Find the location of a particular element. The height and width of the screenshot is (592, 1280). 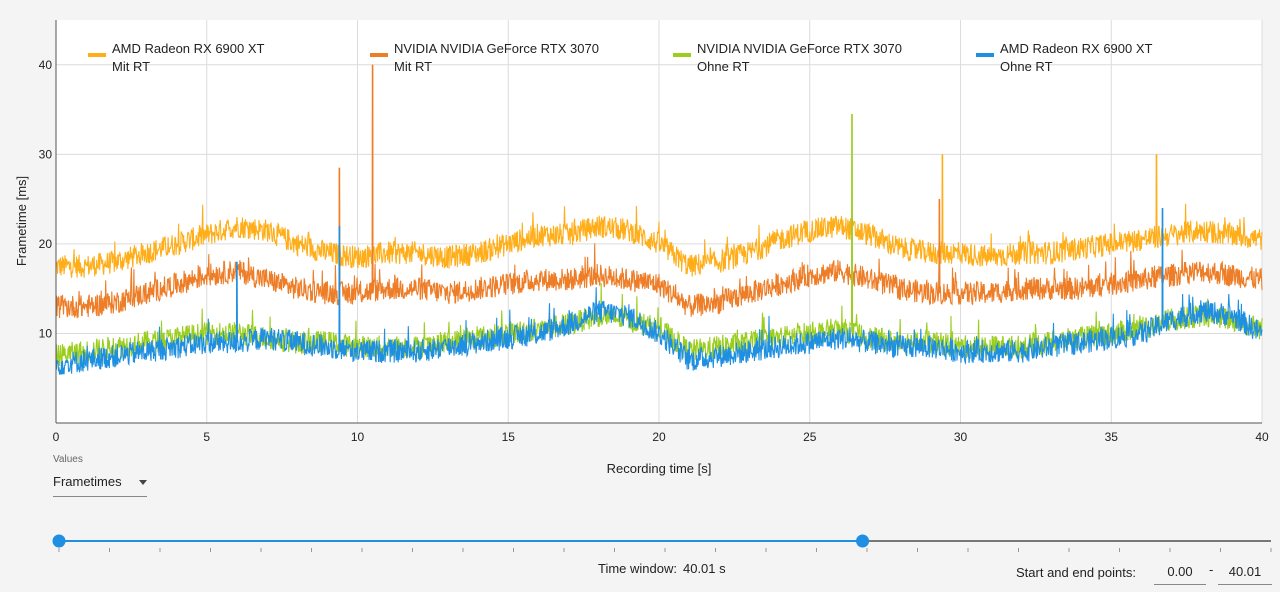

legend-label: AMD Radeon RX 6900 XT Ohne RT is located at coordinates (1076, 57).